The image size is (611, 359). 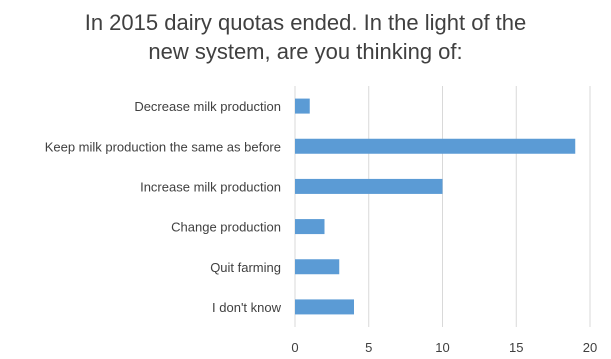 What do you see at coordinates (516, 347) in the screenshot?
I see `x-tick-label: 15` at bounding box center [516, 347].